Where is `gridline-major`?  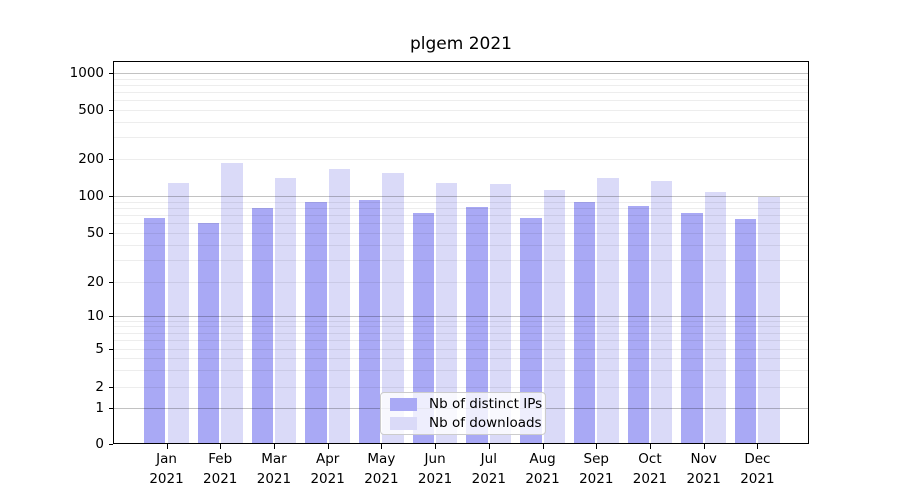 gridline-major is located at coordinates (461, 73).